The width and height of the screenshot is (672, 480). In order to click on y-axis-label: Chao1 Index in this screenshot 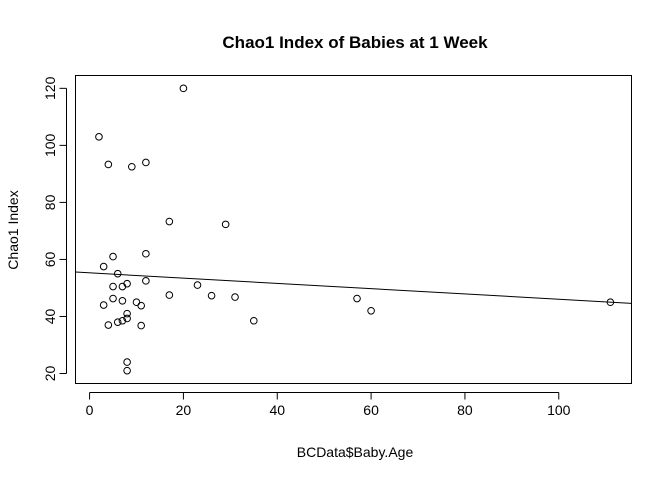, I will do `click(13, 229)`.